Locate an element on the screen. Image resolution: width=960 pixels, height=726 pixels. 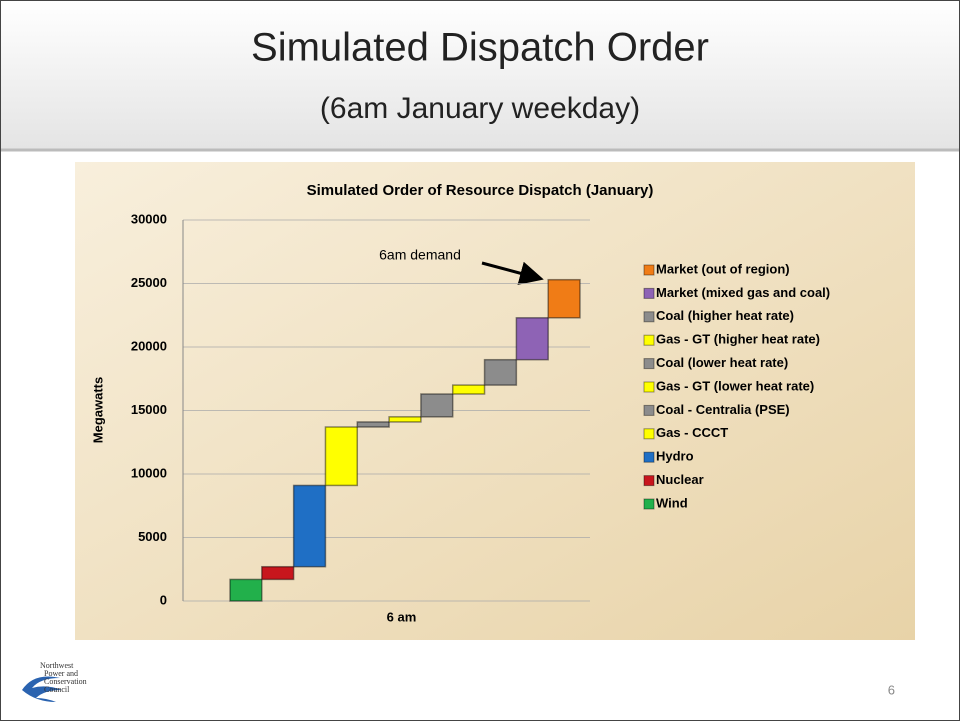
y-axis-label: Megawatts is located at coordinates (97, 410).